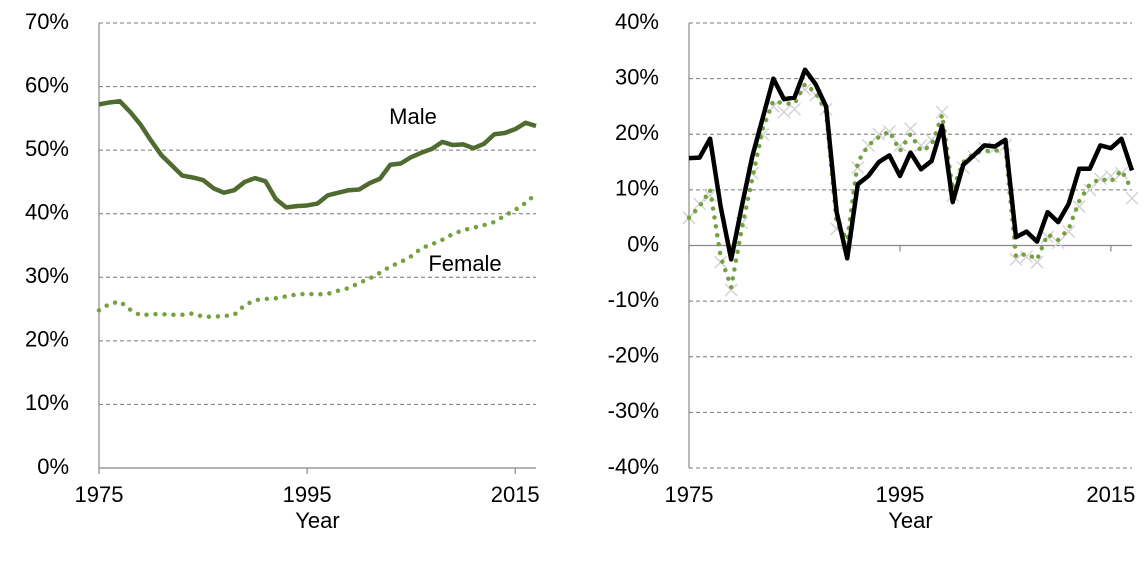 This screenshot has height=568, width=1146. I want to click on annotation: Male, so click(413, 116).